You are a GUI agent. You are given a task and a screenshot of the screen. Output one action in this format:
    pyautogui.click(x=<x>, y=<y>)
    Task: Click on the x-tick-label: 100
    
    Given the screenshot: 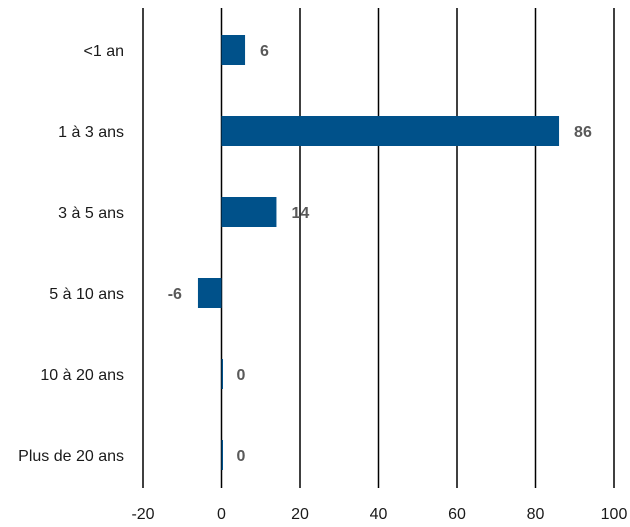 What is the action you would take?
    pyautogui.click(x=614, y=514)
    